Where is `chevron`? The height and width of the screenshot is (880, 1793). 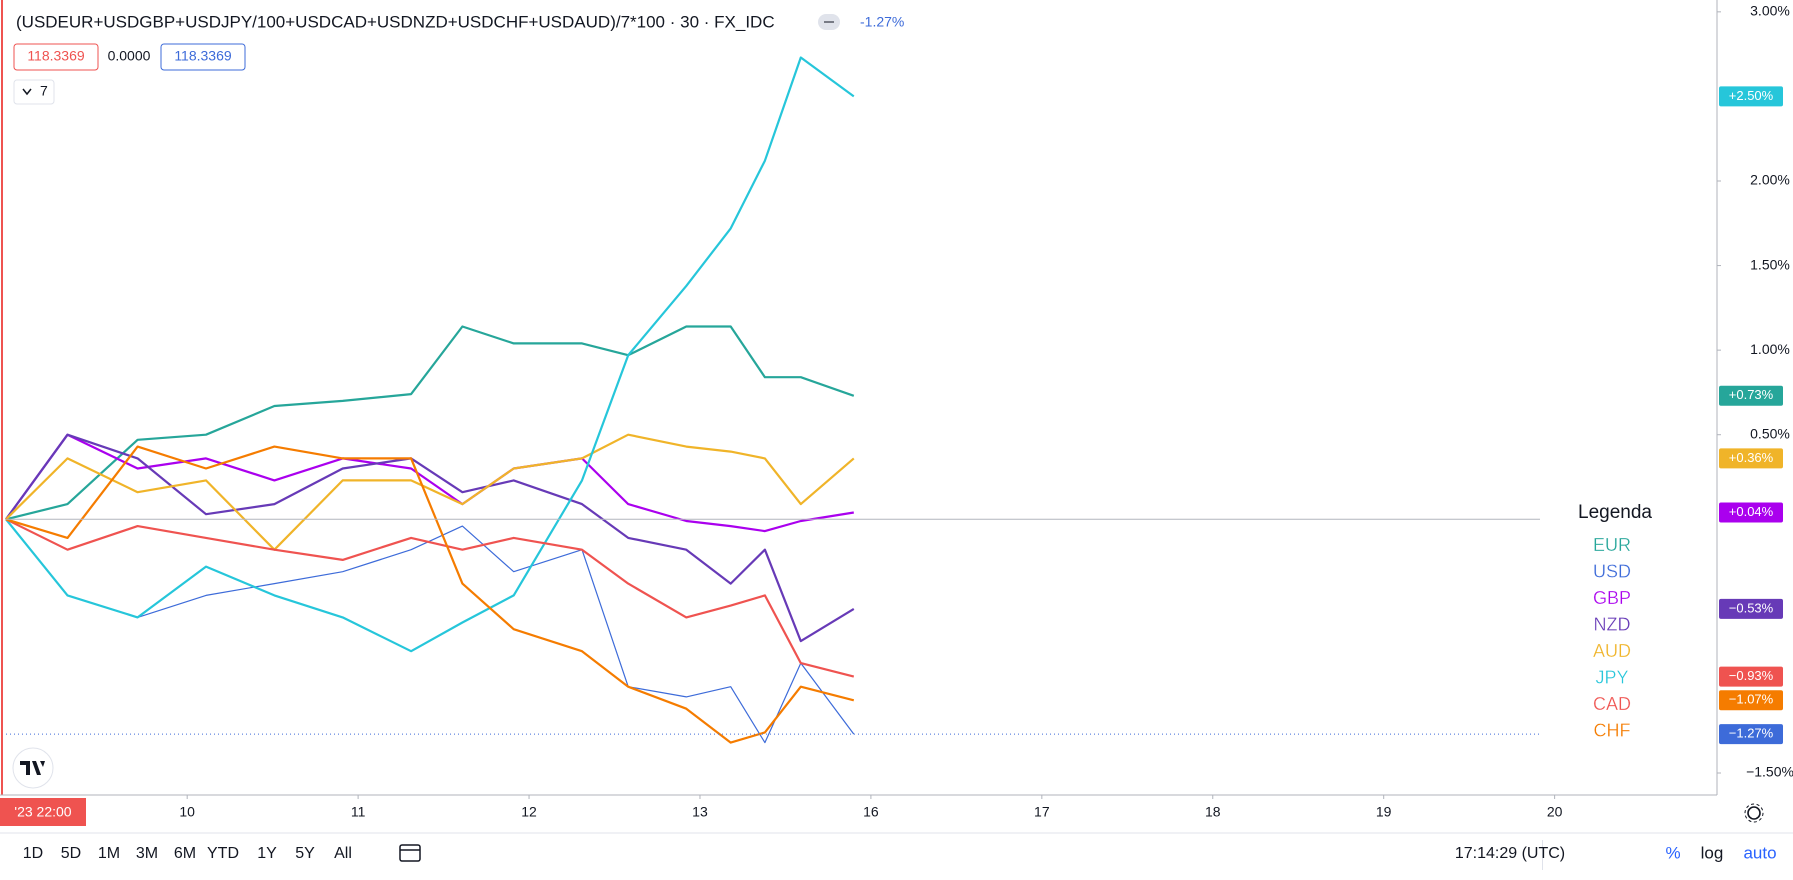 chevron is located at coordinates (27, 92).